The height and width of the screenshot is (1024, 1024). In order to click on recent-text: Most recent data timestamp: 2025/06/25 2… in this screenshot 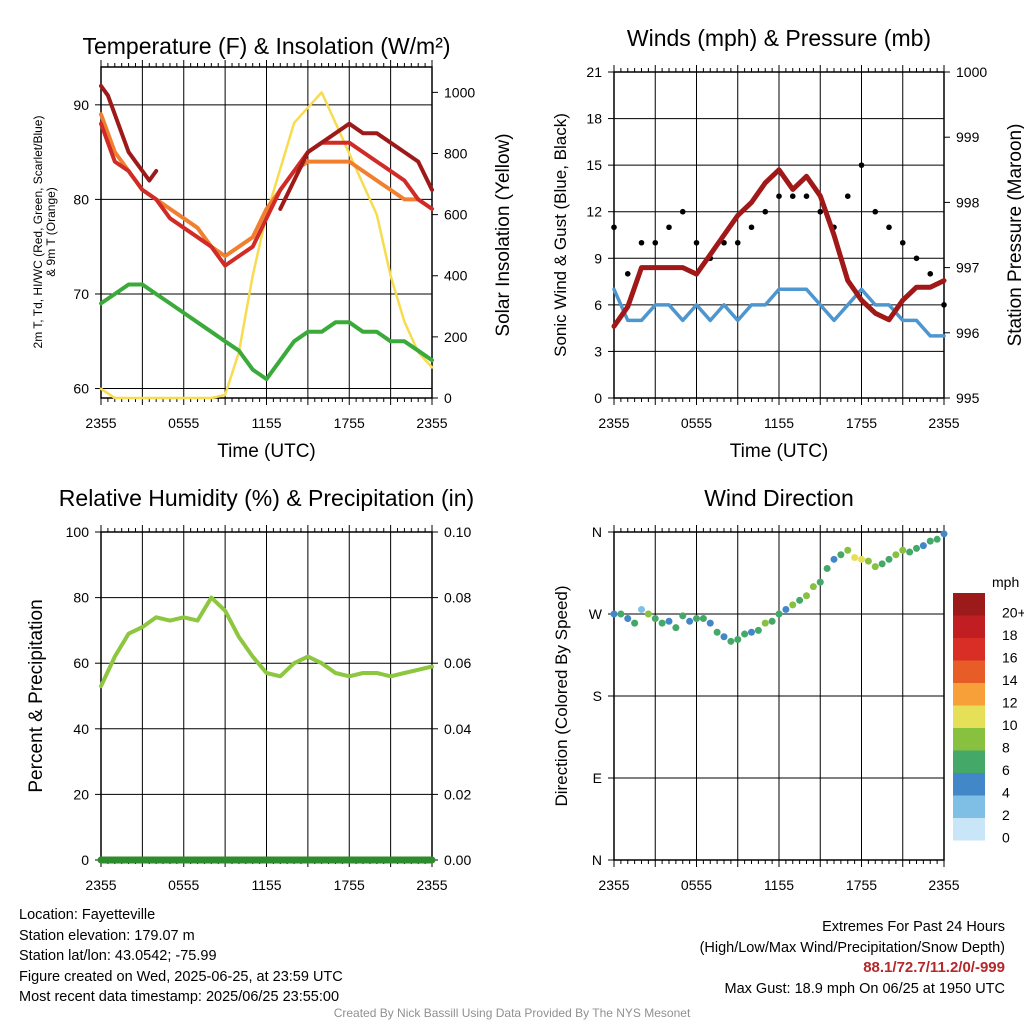, I will do `click(179, 997)`.